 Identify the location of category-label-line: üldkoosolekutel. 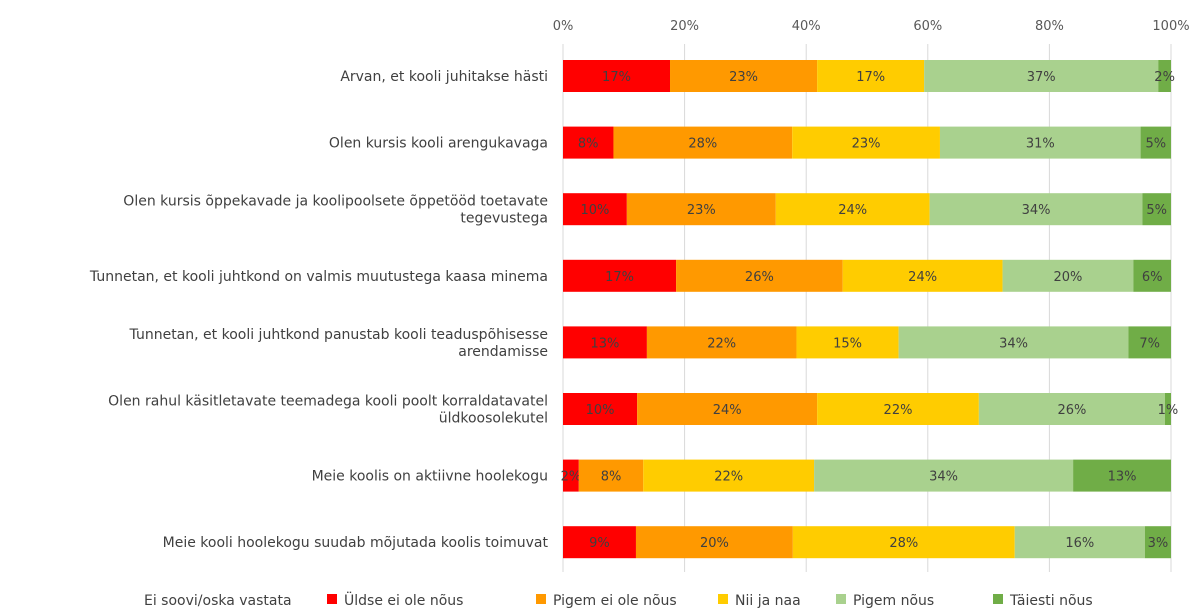
(493, 419).